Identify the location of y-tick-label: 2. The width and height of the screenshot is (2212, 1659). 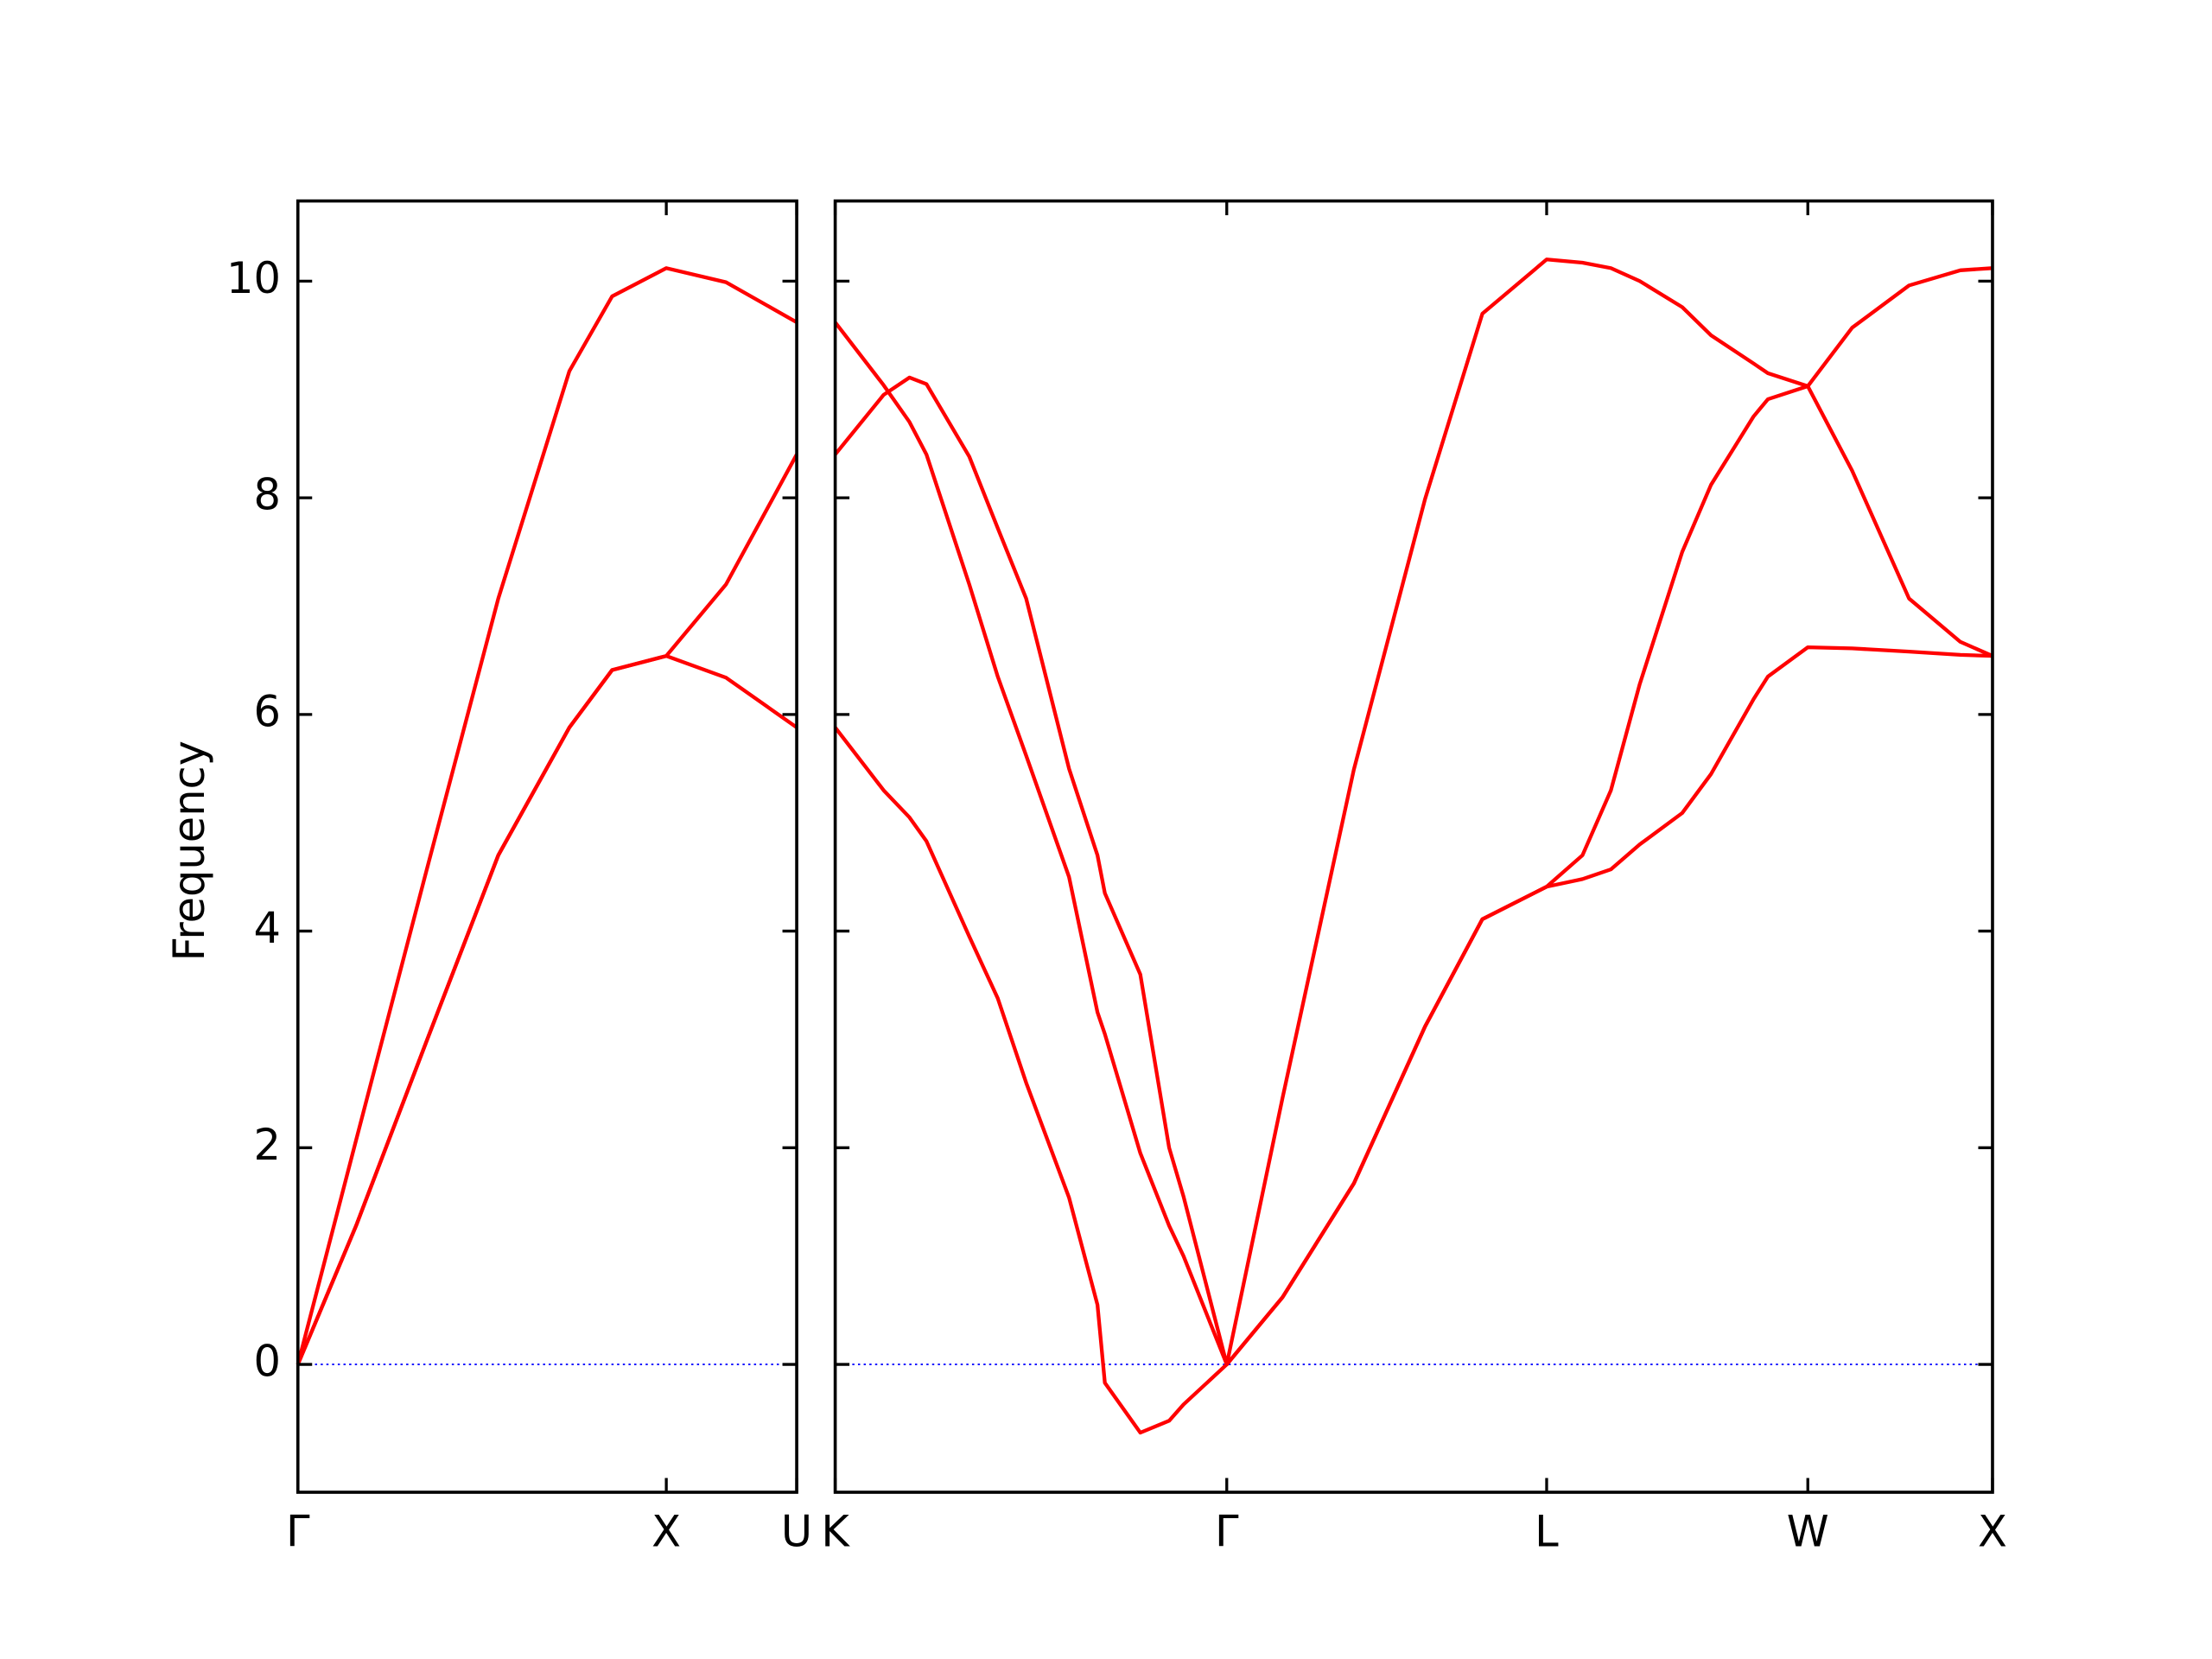
(266, 1145).